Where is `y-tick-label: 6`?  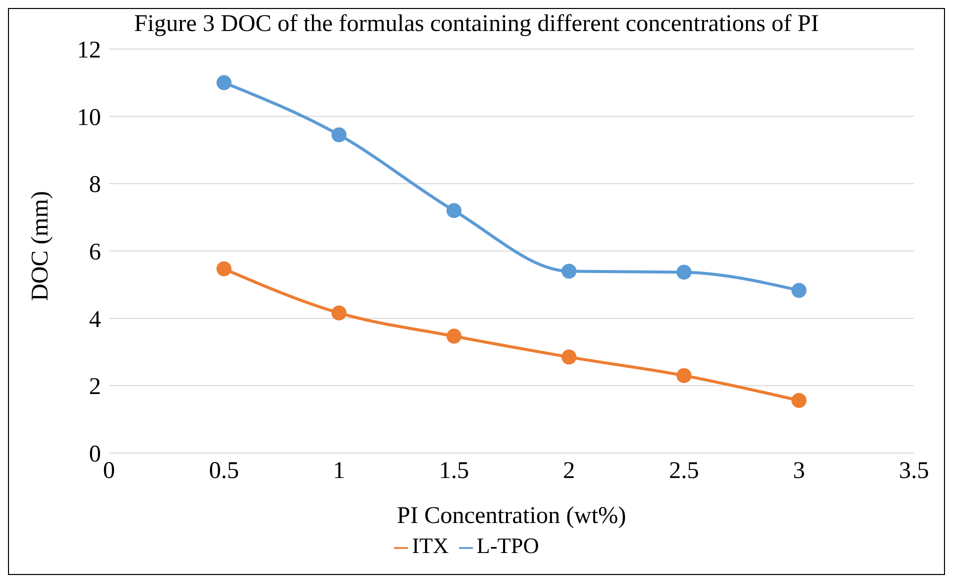 y-tick-label: 6 is located at coordinates (95, 253).